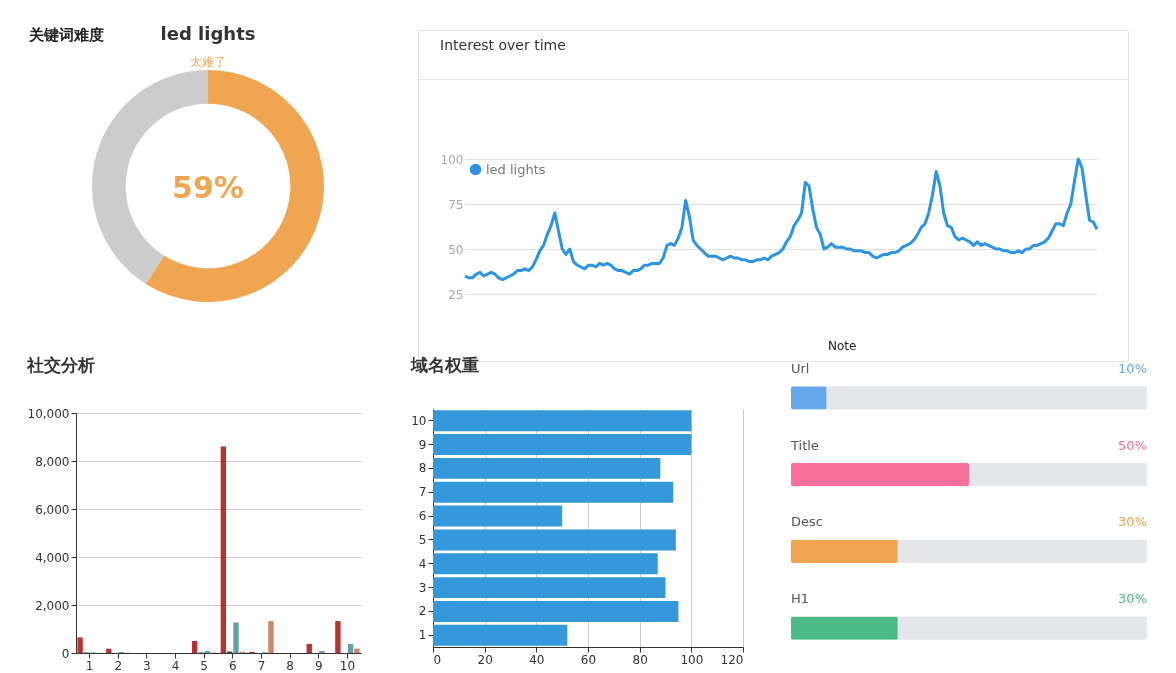 The height and width of the screenshot is (673, 1176). Describe the element at coordinates (422, 492) in the screenshot. I see `y-tick-label: 7` at that location.